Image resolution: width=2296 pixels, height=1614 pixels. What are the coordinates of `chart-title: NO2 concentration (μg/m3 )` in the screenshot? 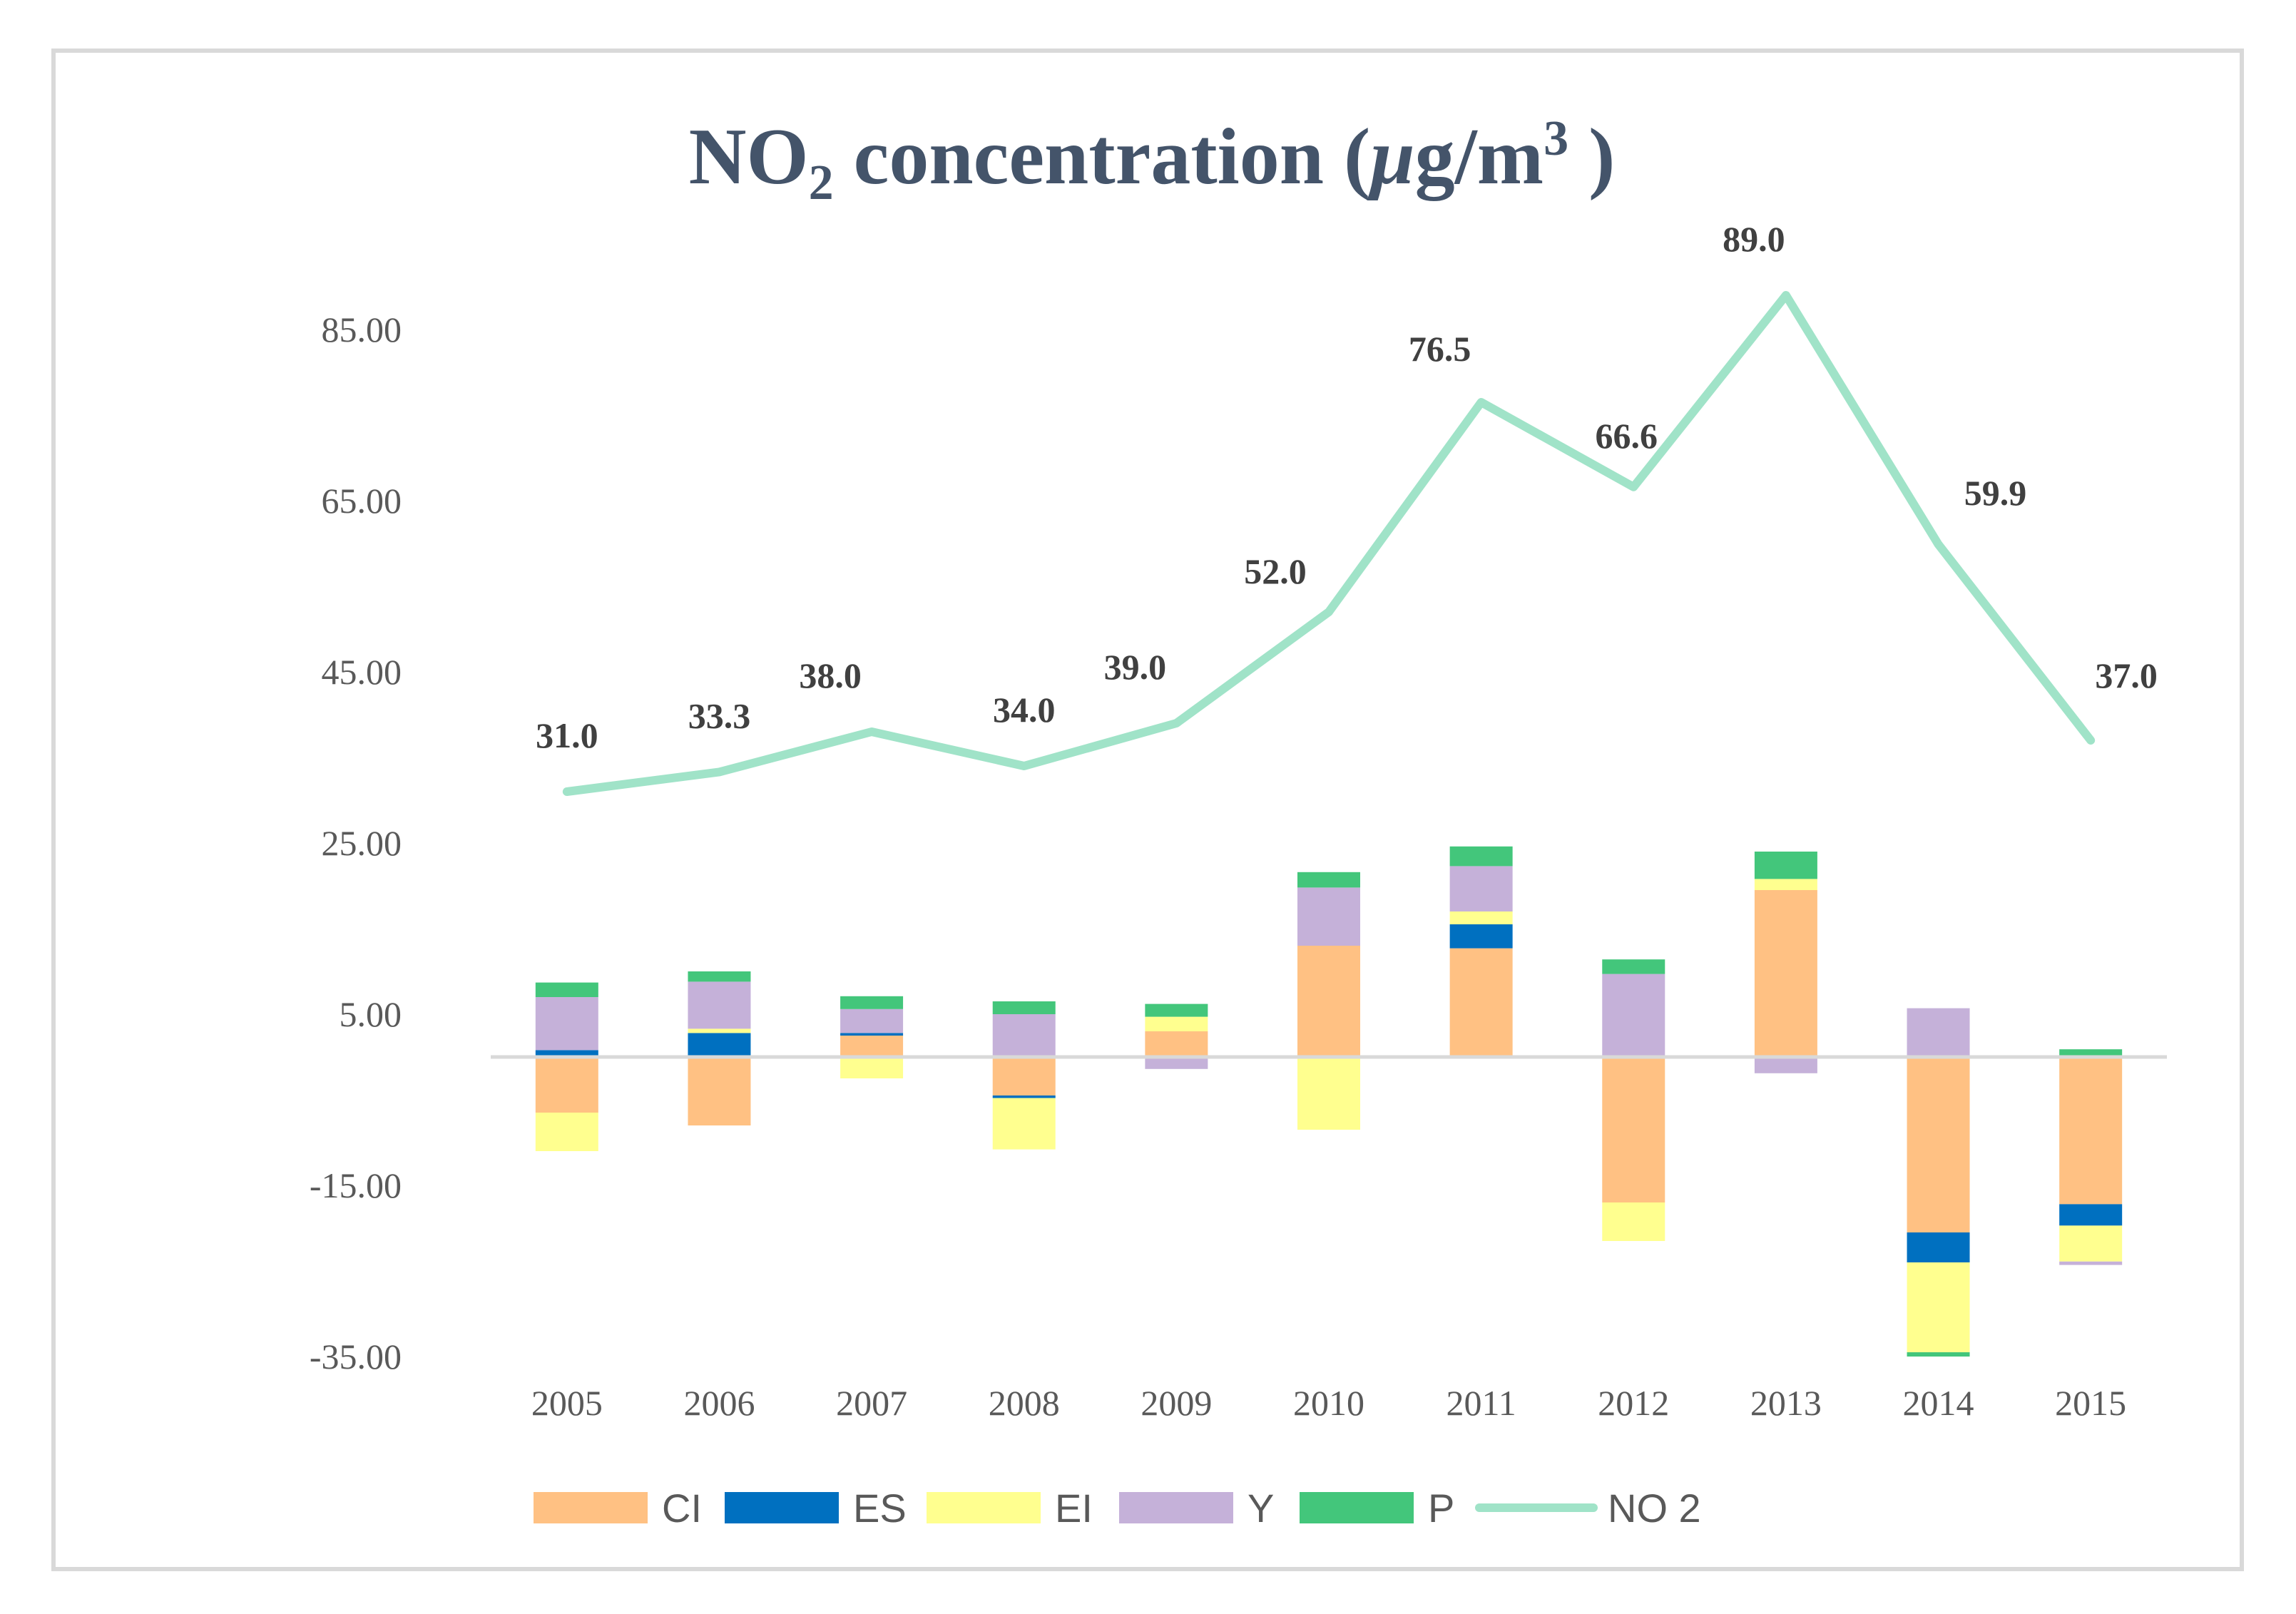 It's located at (1152, 161).